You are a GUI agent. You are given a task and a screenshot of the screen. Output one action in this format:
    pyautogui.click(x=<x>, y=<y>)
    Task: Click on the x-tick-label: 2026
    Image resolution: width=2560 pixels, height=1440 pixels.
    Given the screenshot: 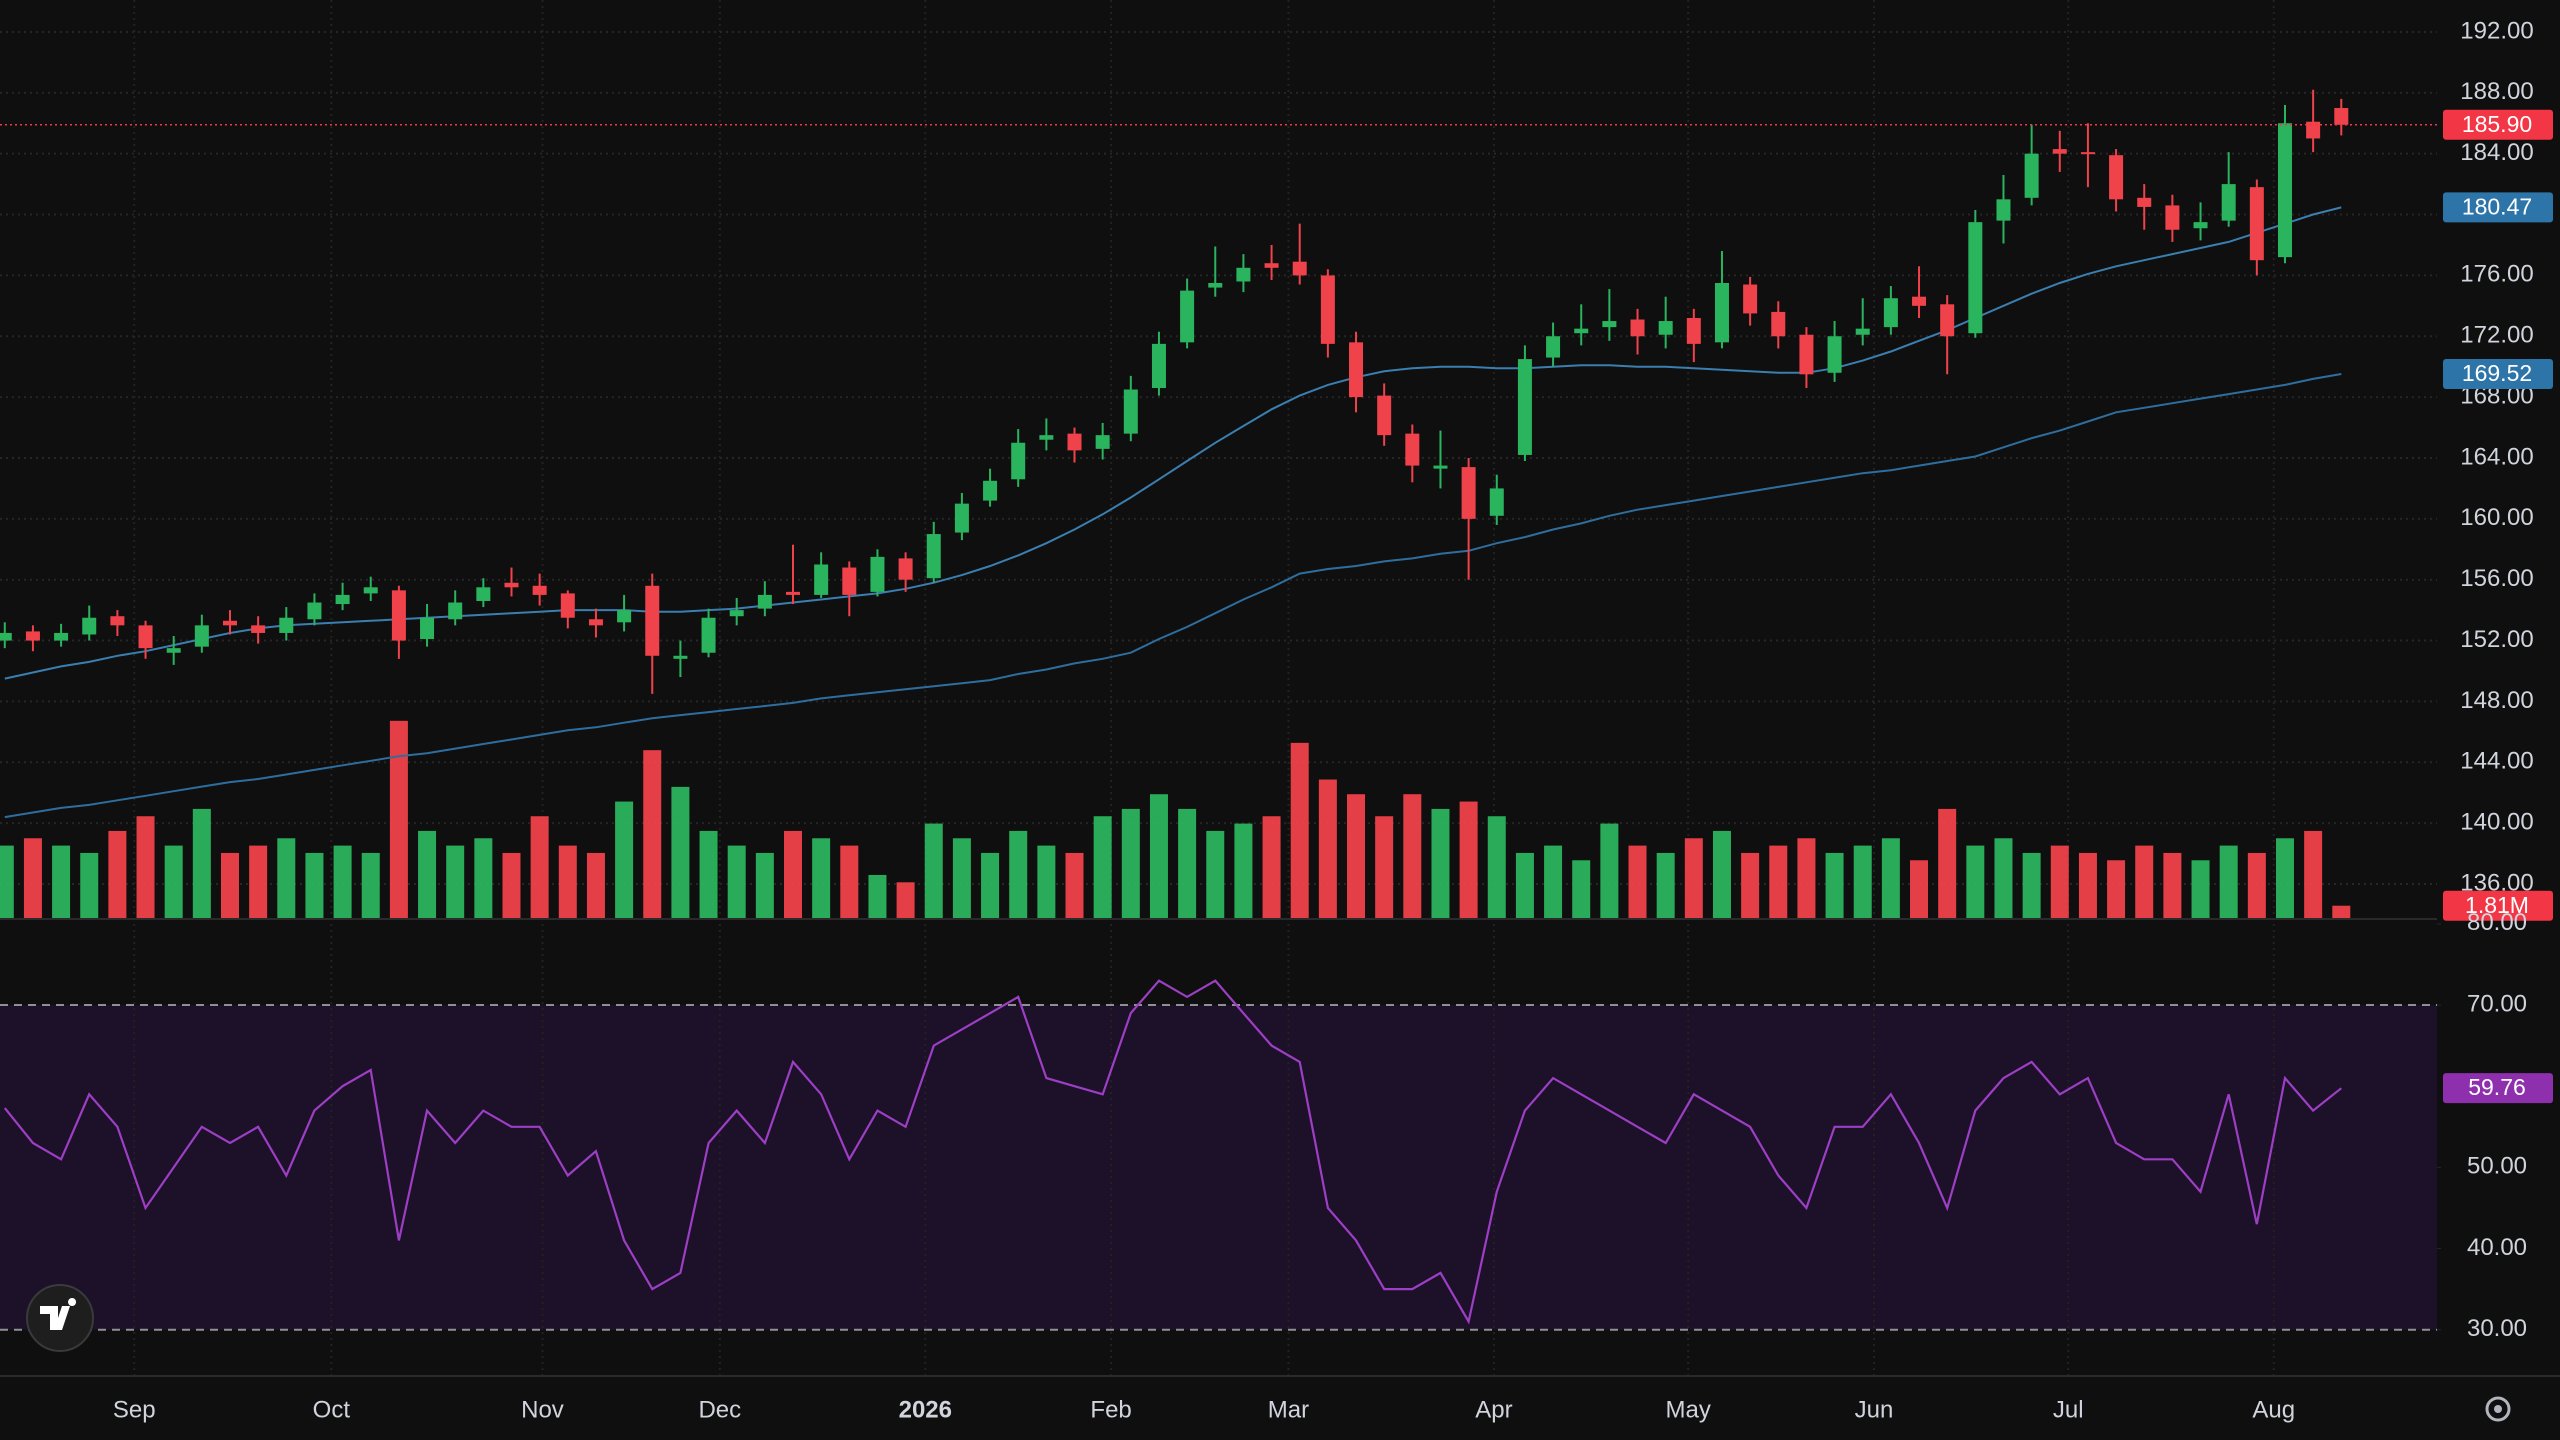 What is the action you would take?
    pyautogui.click(x=925, y=1409)
    